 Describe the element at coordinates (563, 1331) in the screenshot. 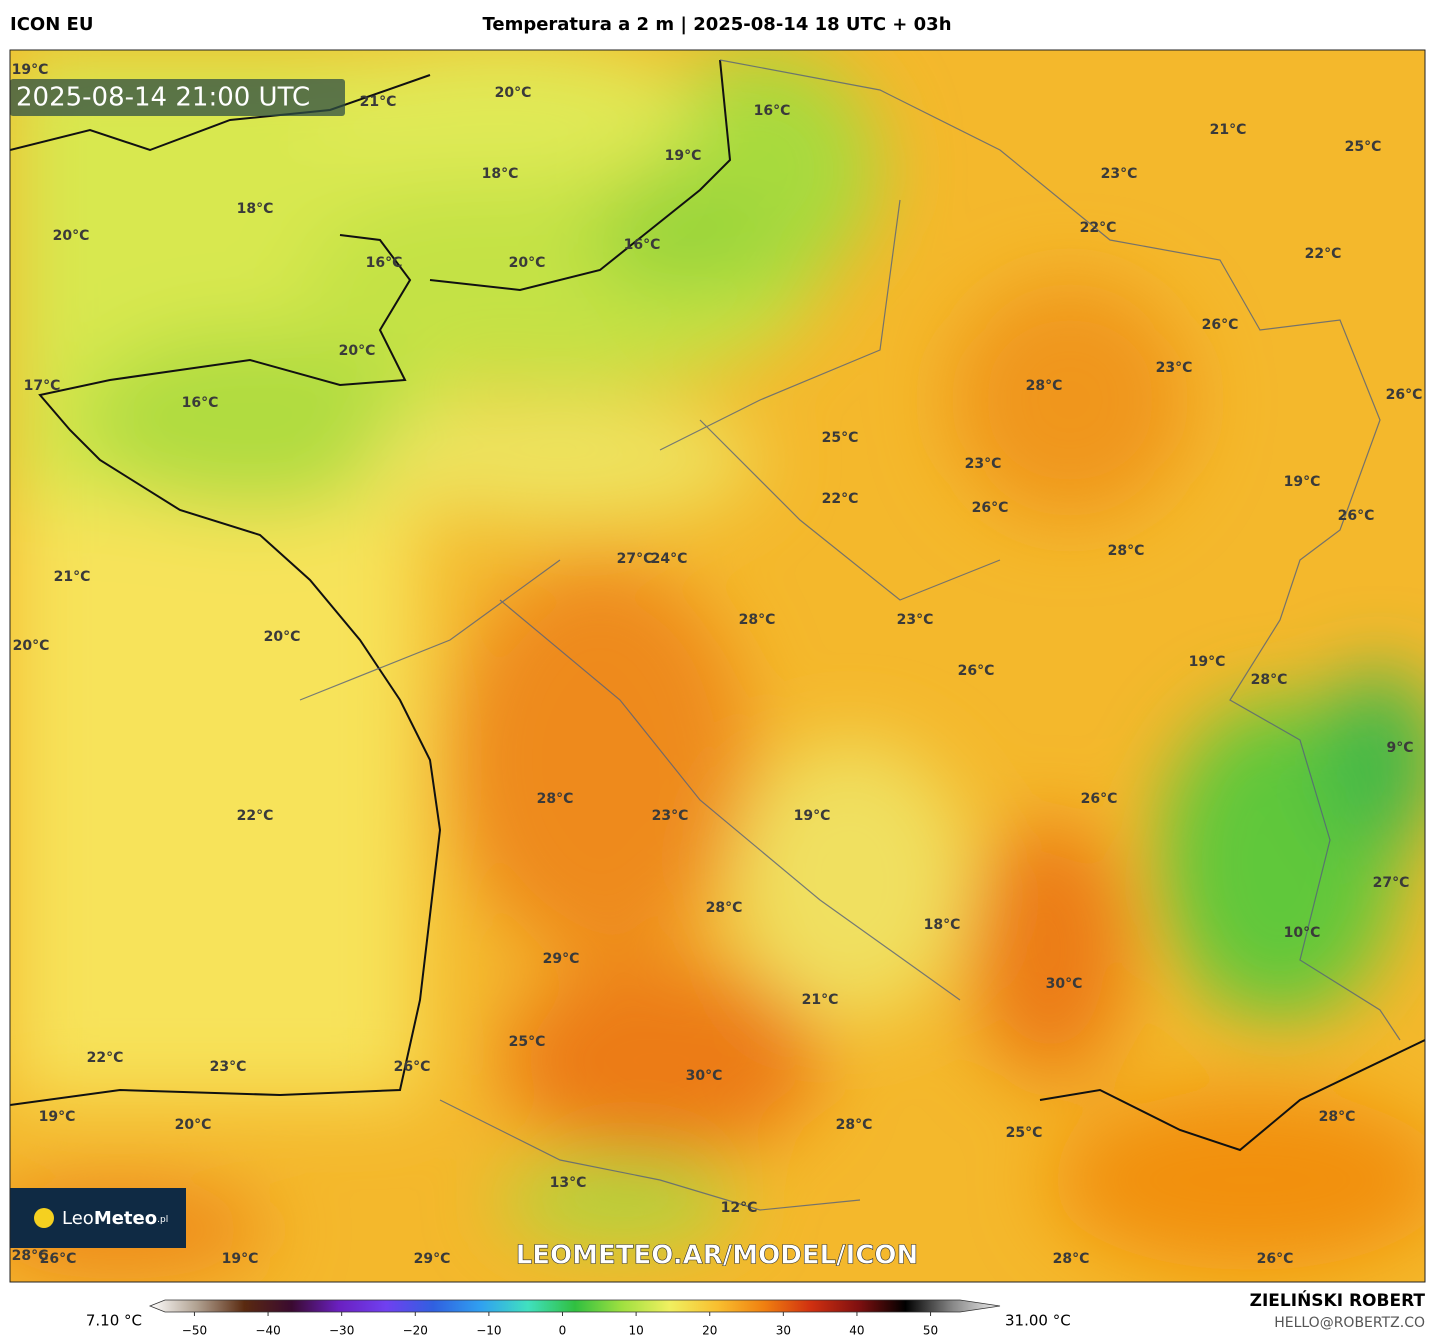

I see `colorbar-tick-label: 0` at that location.